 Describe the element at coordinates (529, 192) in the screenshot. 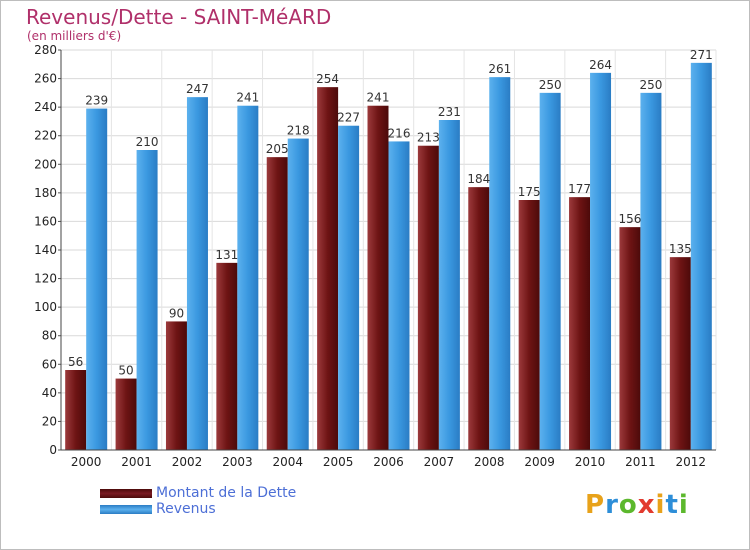

I see `debt-bar-value-label: 175` at that location.